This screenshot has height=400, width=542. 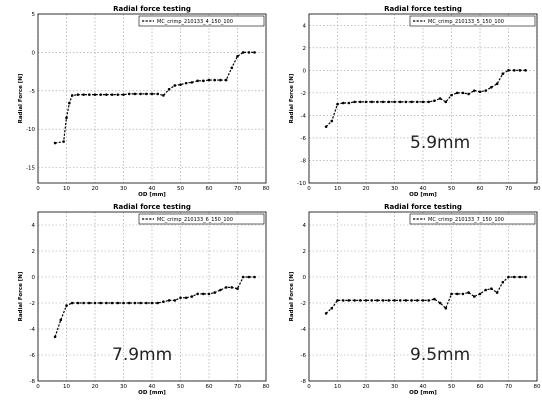 I want to click on x-tick-label: 30, so click(x=394, y=189).